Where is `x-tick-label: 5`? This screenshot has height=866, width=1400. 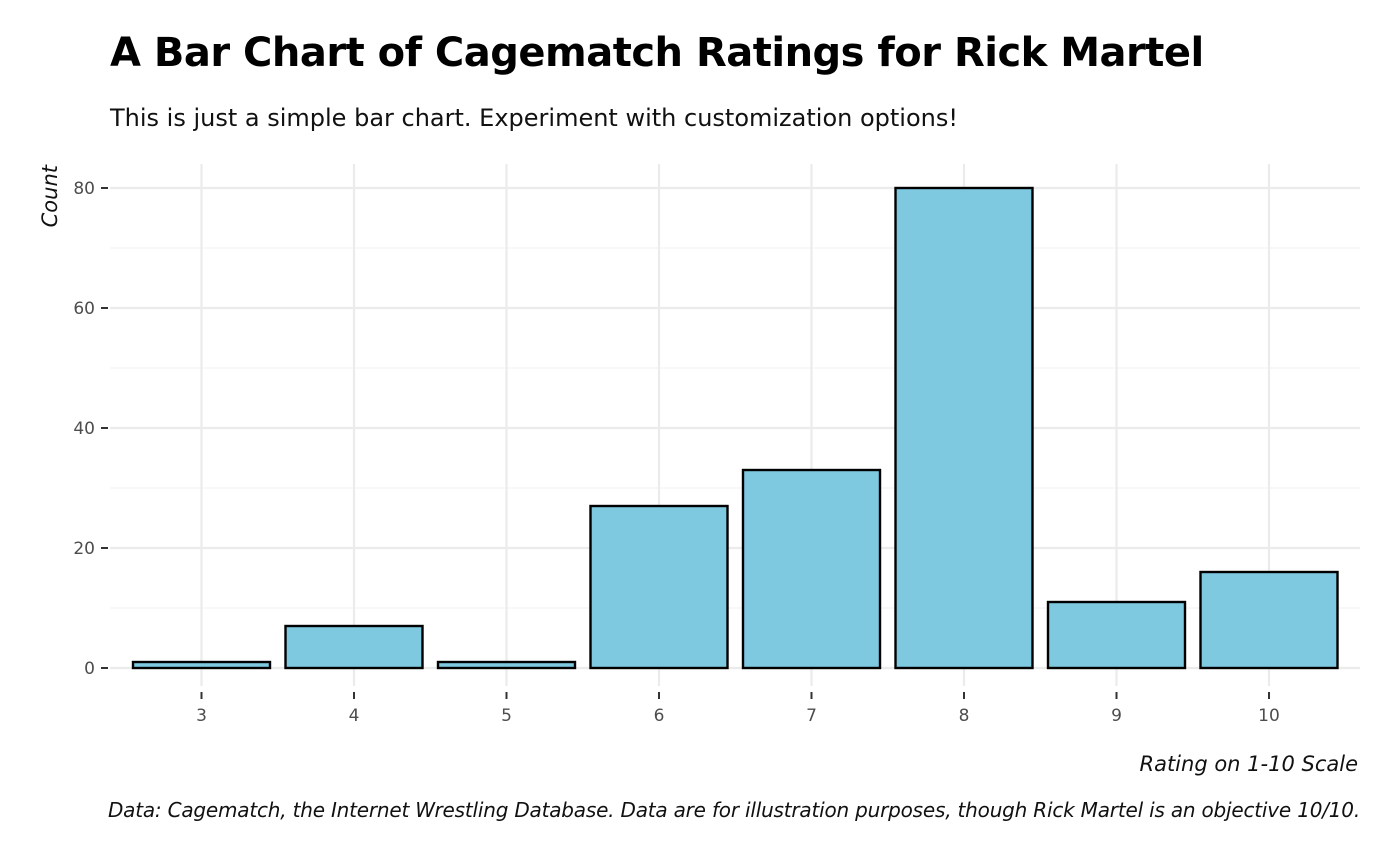 x-tick-label: 5 is located at coordinates (506, 716).